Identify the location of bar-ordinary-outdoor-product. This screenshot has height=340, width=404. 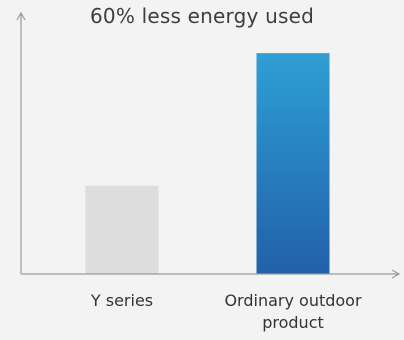
(293, 164).